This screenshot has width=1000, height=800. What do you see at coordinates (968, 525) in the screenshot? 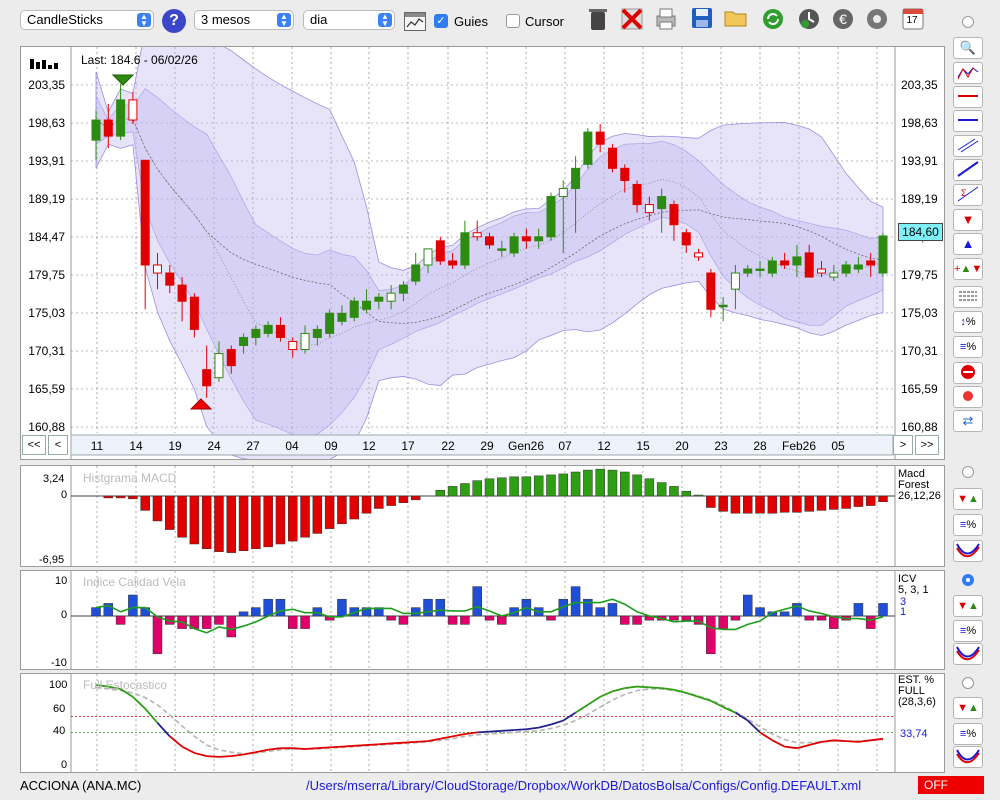
I see `macd-lines-percent-icon: ≡%` at bounding box center [968, 525].